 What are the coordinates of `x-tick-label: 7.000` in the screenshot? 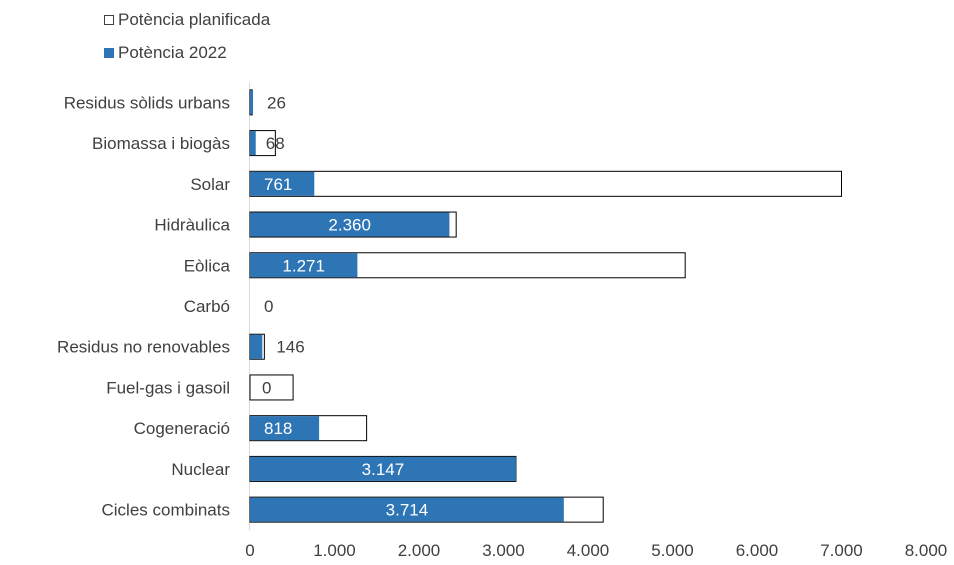 It's located at (841, 550).